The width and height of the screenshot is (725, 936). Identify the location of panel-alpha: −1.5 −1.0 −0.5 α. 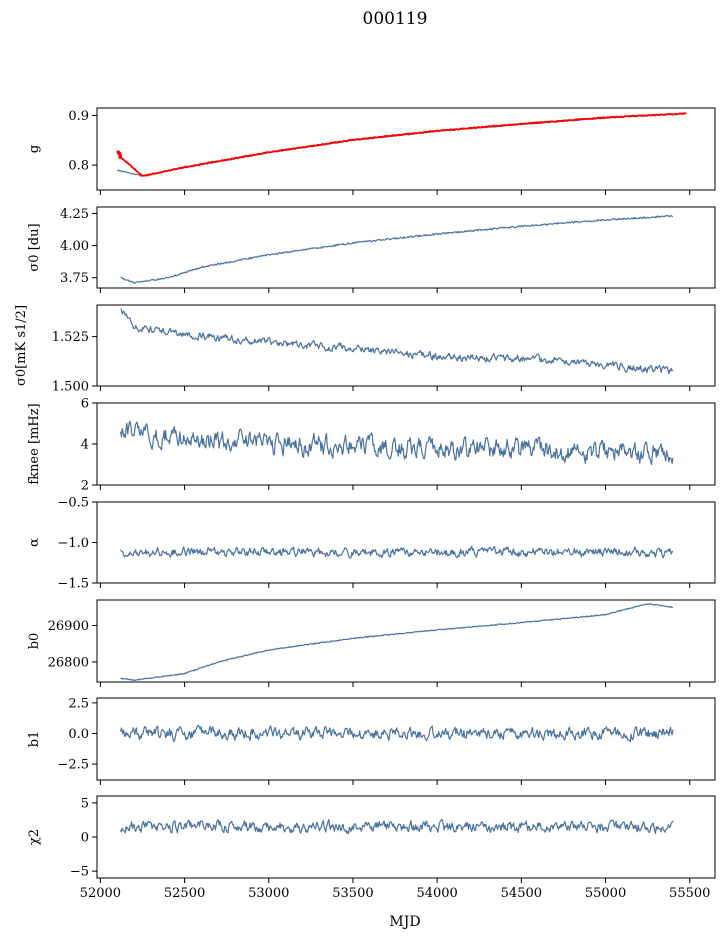
(371, 544).